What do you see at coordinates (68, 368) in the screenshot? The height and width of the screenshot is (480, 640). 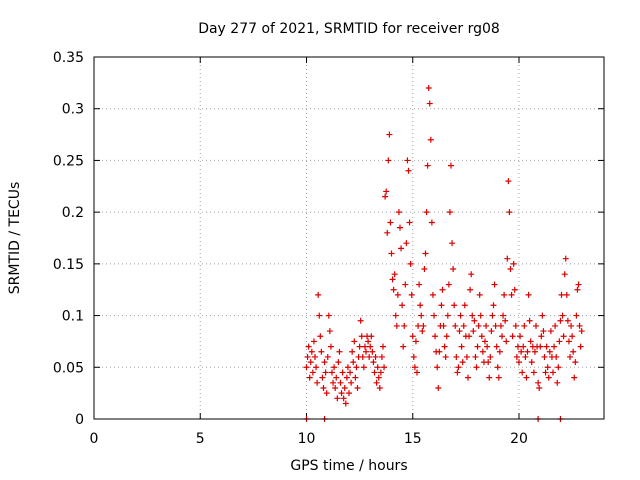 I see `y-tick-label: 0.05` at bounding box center [68, 368].